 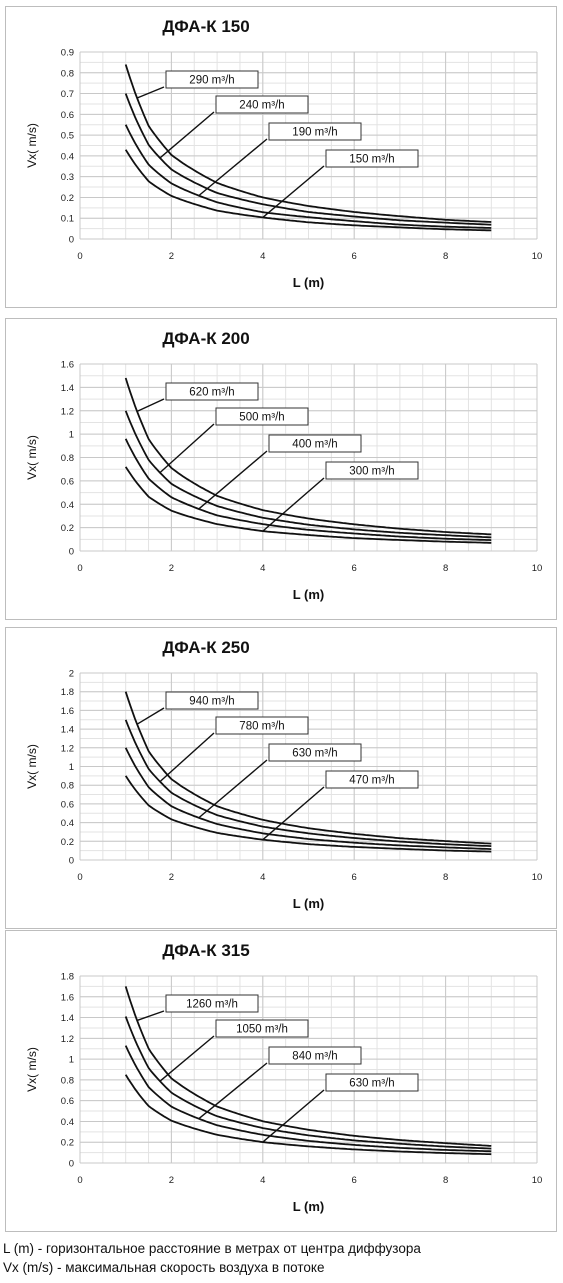 What do you see at coordinates (212, 1005) in the screenshot?
I see `series-label: 1260 m³/h` at bounding box center [212, 1005].